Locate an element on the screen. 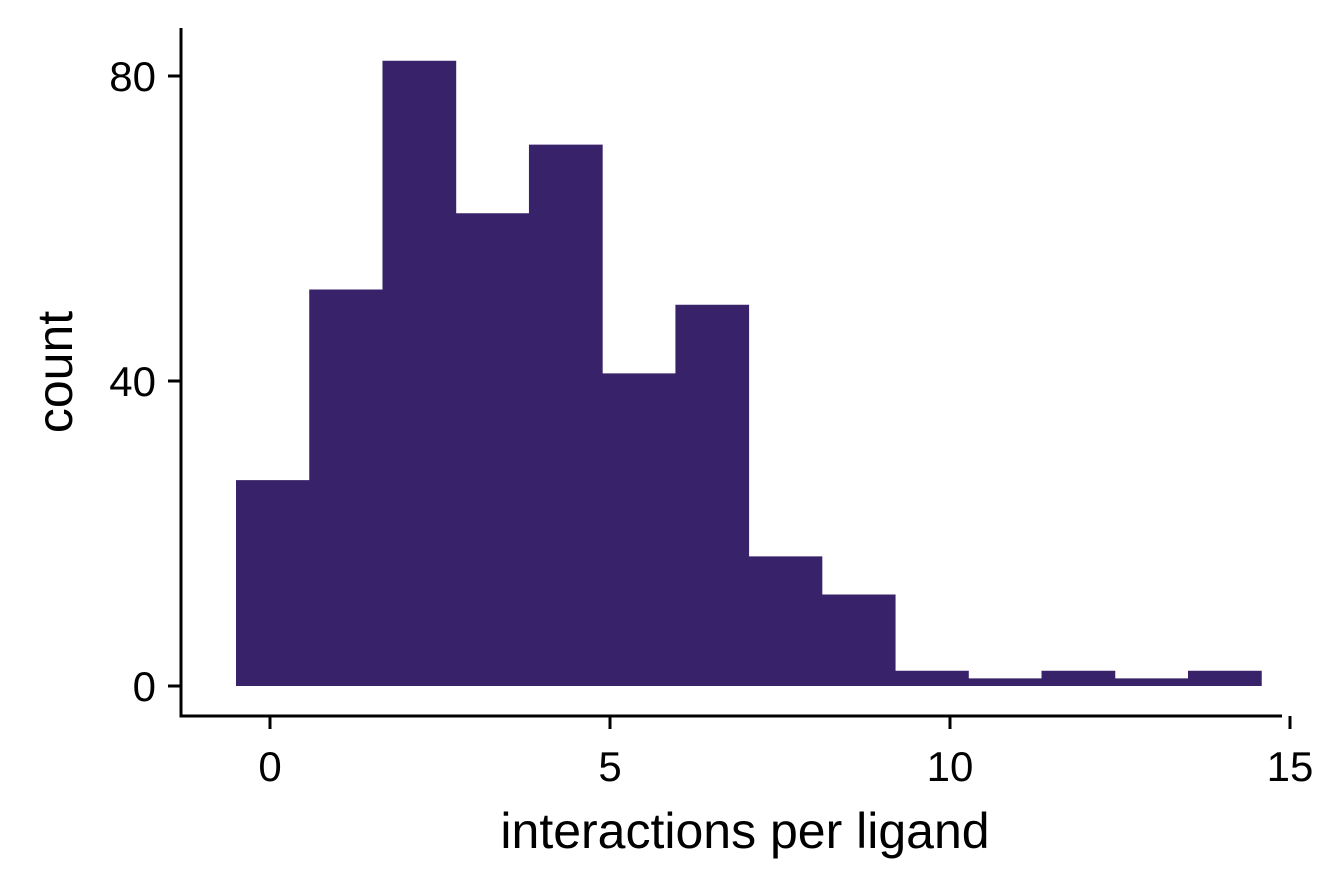 This screenshot has width=1340, height=890. x-tick-label: 0 is located at coordinates (269, 766).